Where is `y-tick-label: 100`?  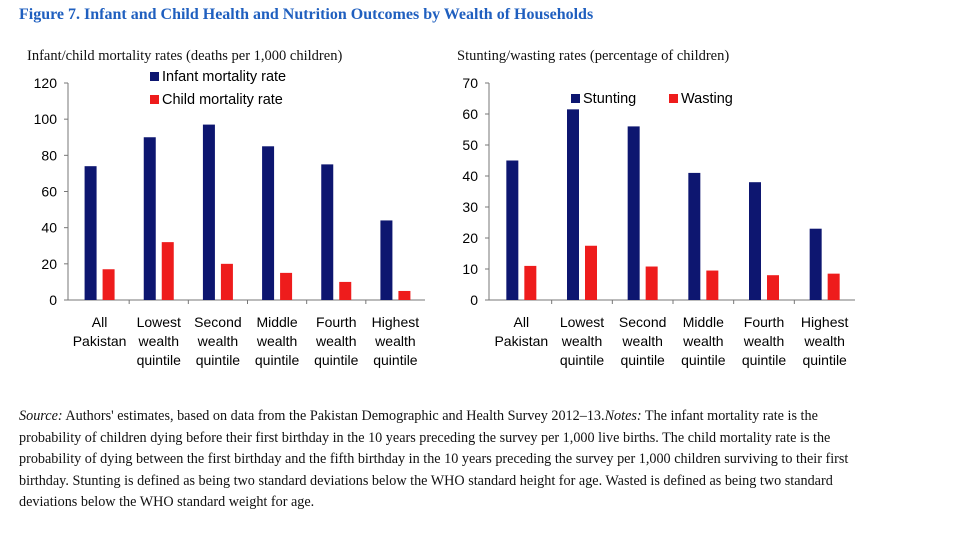 y-tick-label: 100 is located at coordinates (46, 119).